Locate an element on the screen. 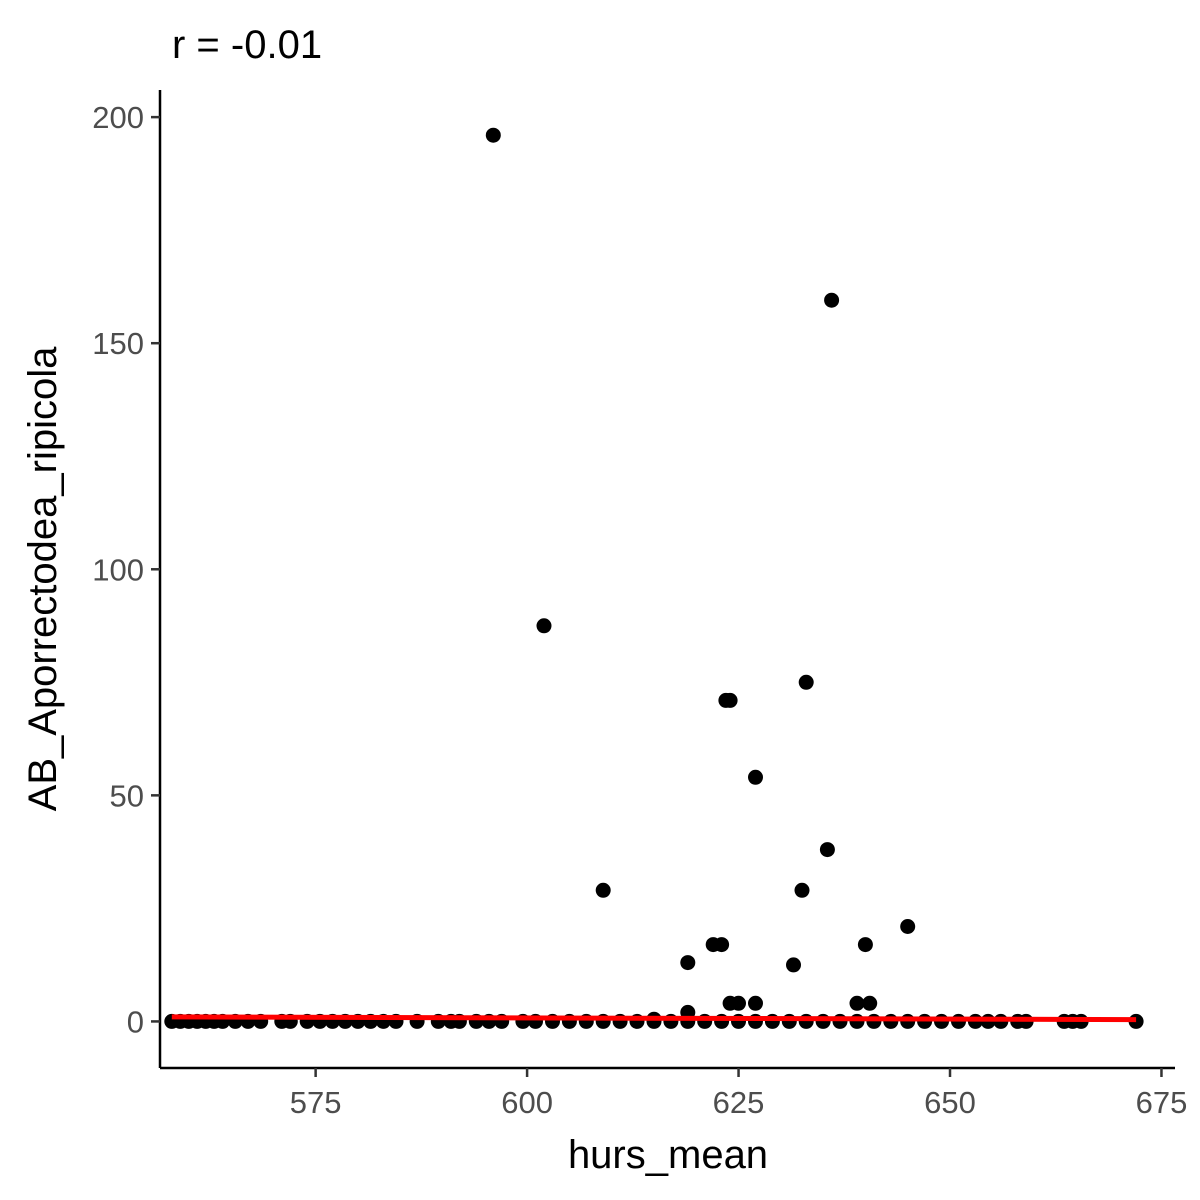  x-tick-label: 650 is located at coordinates (950, 1102).